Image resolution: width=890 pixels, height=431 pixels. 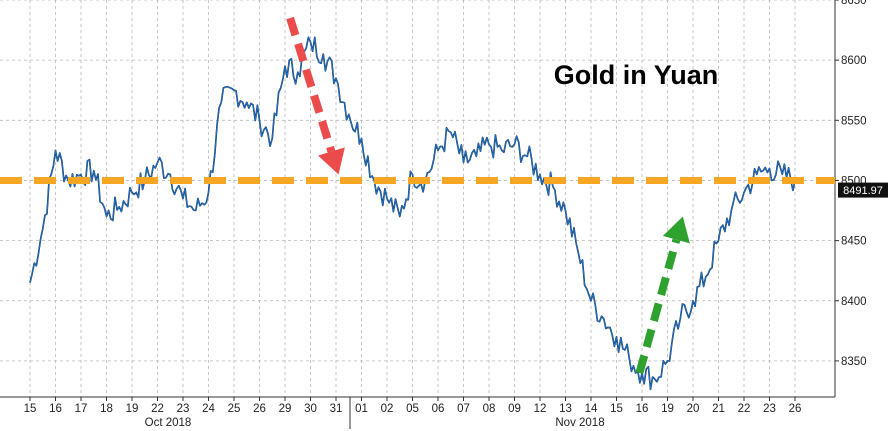 What do you see at coordinates (658, 306) in the screenshot?
I see `arrow-up-shaft` at bounding box center [658, 306].